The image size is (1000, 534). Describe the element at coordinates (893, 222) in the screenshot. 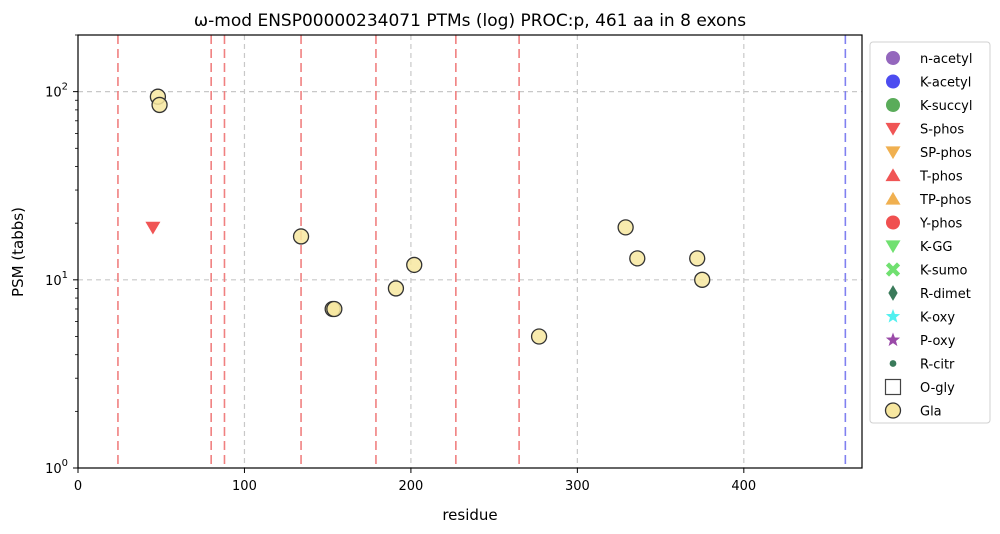

I see `legend-marker-y-phos` at that location.